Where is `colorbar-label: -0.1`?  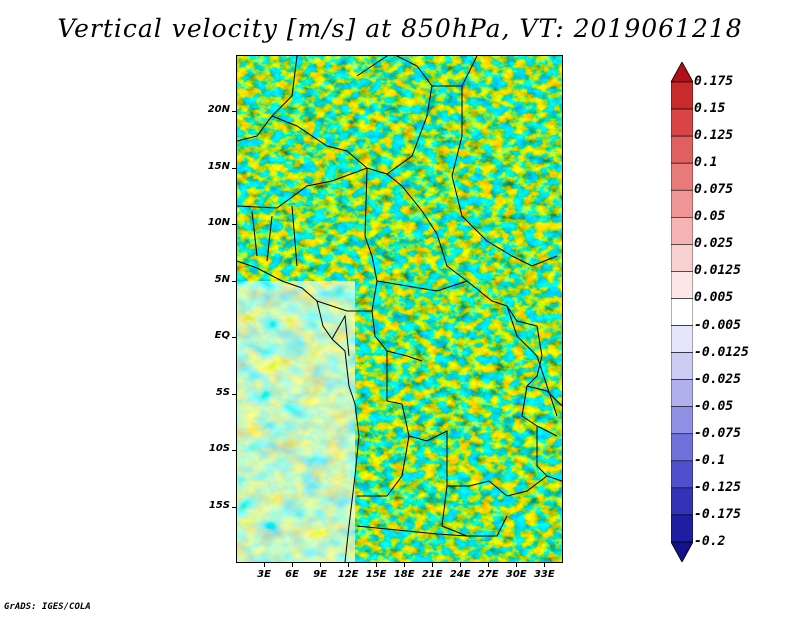
colorbar-label: -0.1 is located at coordinates (710, 460).